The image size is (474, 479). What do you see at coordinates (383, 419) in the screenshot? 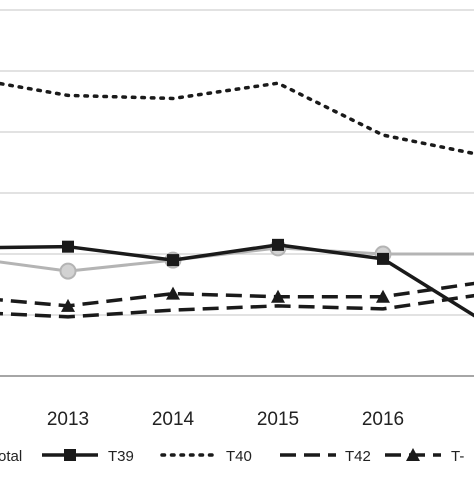
I see `x-tick-label: 2016` at bounding box center [383, 419].